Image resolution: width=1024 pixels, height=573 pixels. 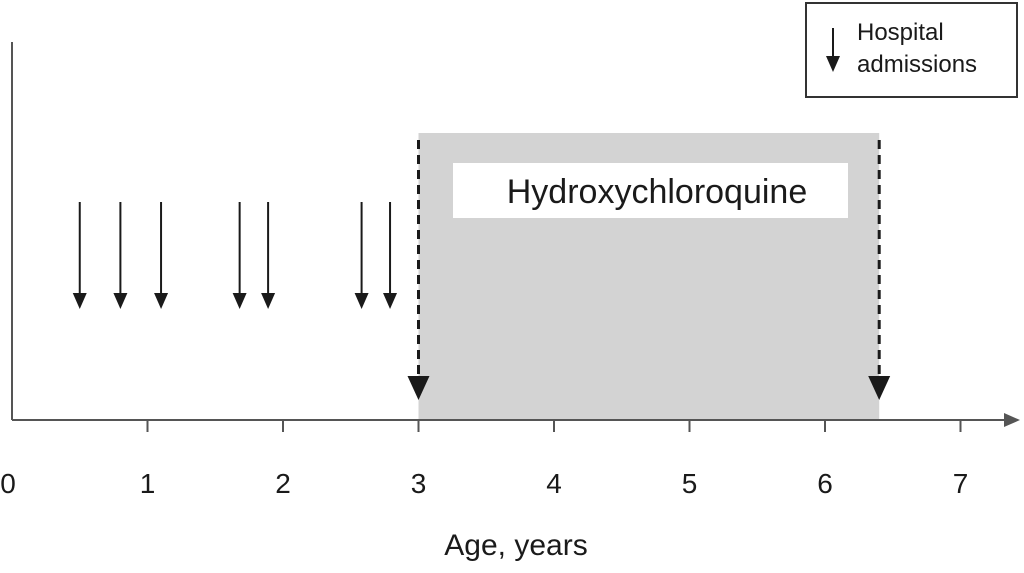 I want to click on x-tick-label: 1, so click(x=148, y=483).